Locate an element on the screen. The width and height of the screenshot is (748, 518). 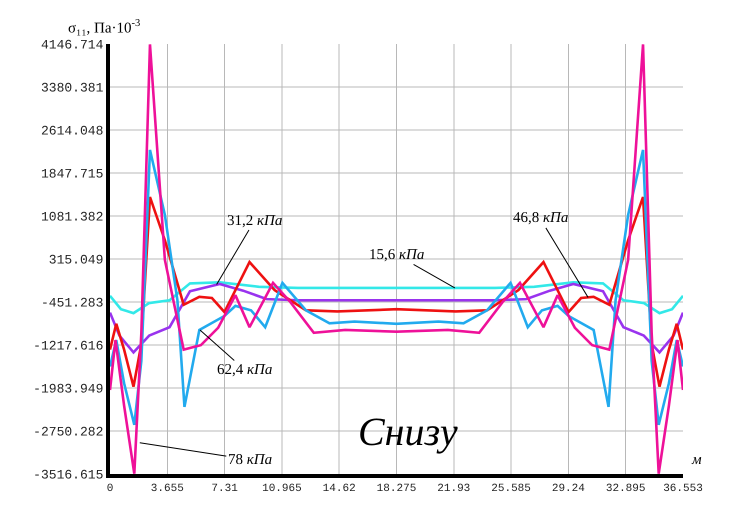
x-axis-title: м is located at coordinates (696, 460).